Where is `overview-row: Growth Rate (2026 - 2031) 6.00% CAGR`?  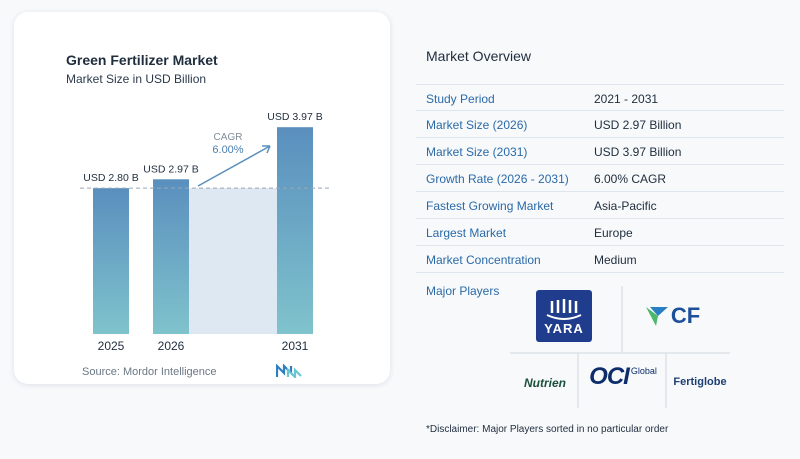 overview-row: Growth Rate (2026 - 2031) 6.00% CAGR is located at coordinates (600, 178).